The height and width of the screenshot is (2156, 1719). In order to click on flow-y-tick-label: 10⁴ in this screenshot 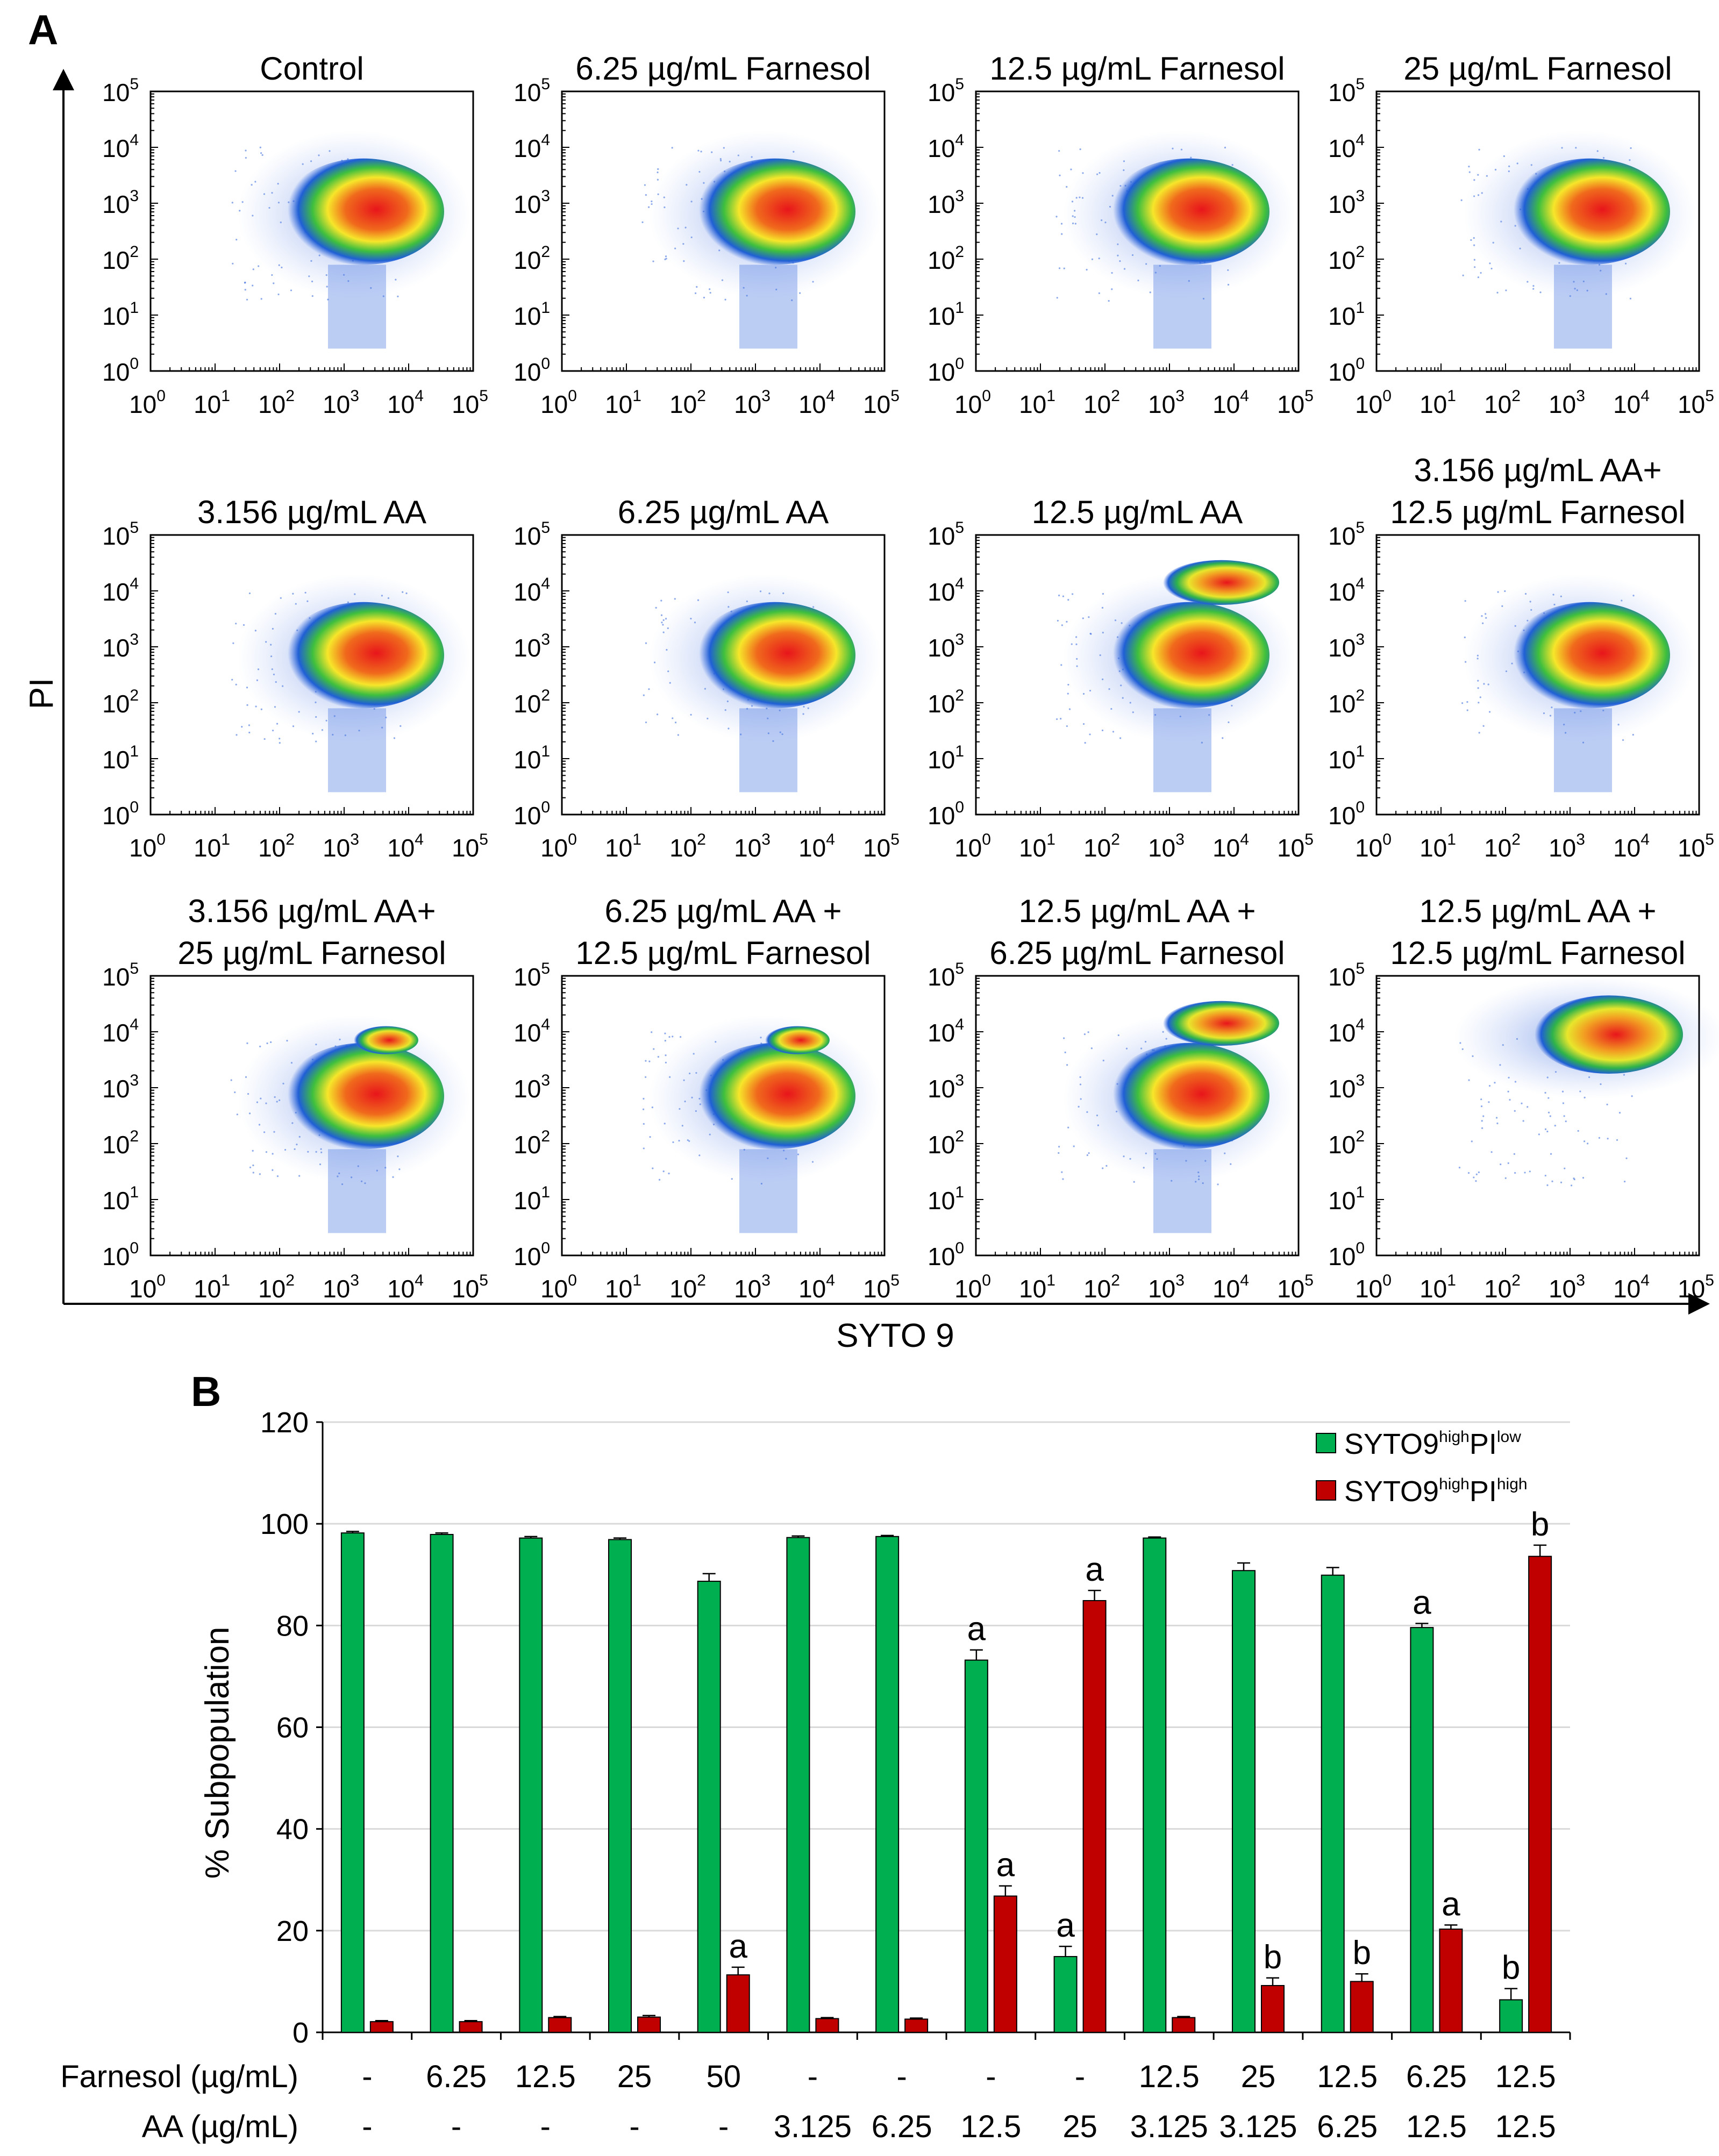, I will do `click(531, 1031)`.